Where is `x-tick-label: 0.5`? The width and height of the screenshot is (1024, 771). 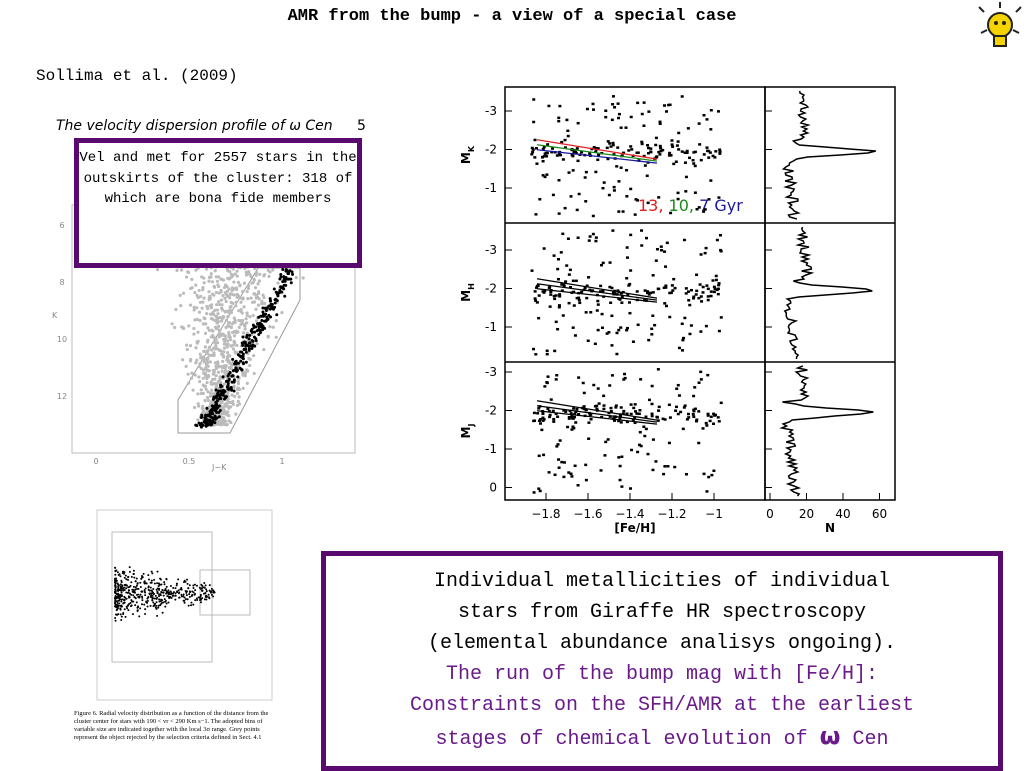 x-tick-label: 0.5 is located at coordinates (189, 461).